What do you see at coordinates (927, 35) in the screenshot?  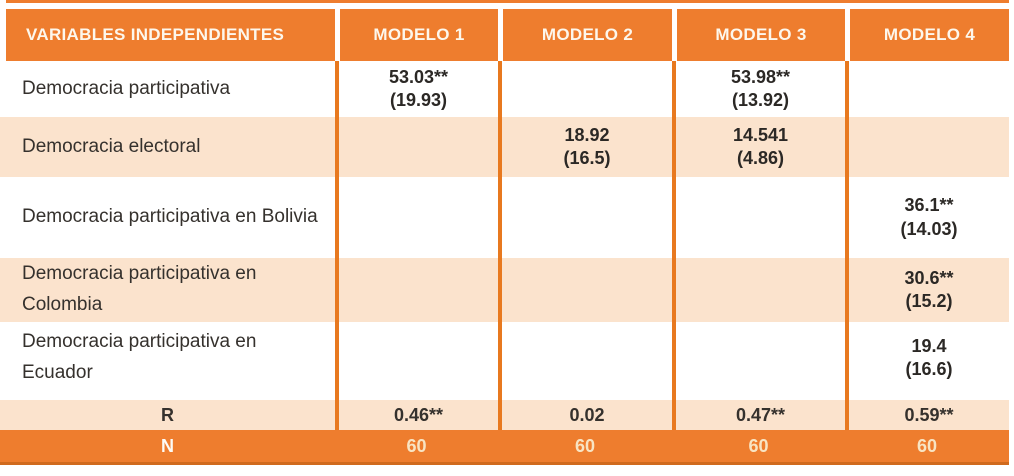 I see `column-header-modelo-4: MODELO 4` at bounding box center [927, 35].